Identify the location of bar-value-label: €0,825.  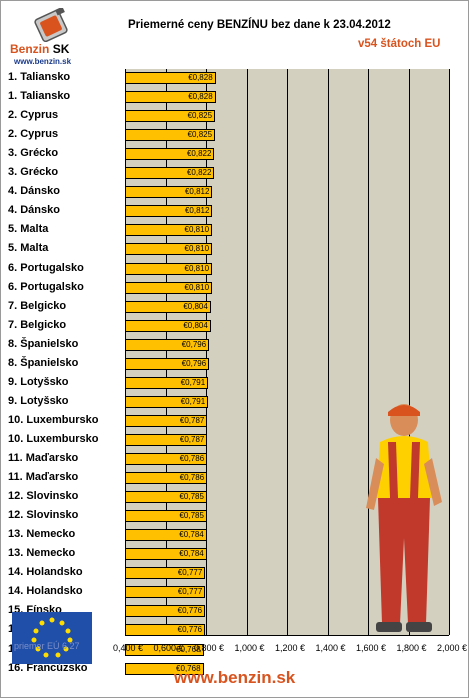
(200, 116).